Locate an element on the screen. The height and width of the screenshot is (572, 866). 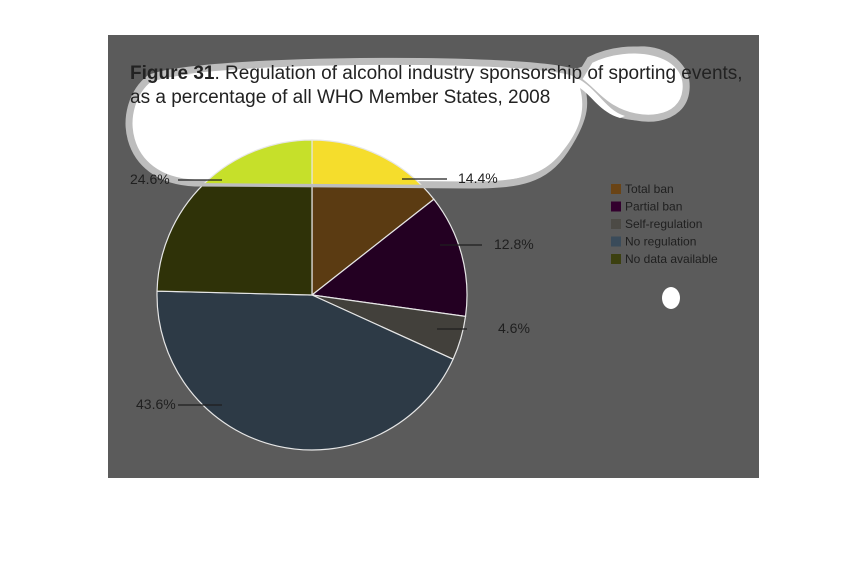
legend-swatch-partial-ban is located at coordinates (616, 206).